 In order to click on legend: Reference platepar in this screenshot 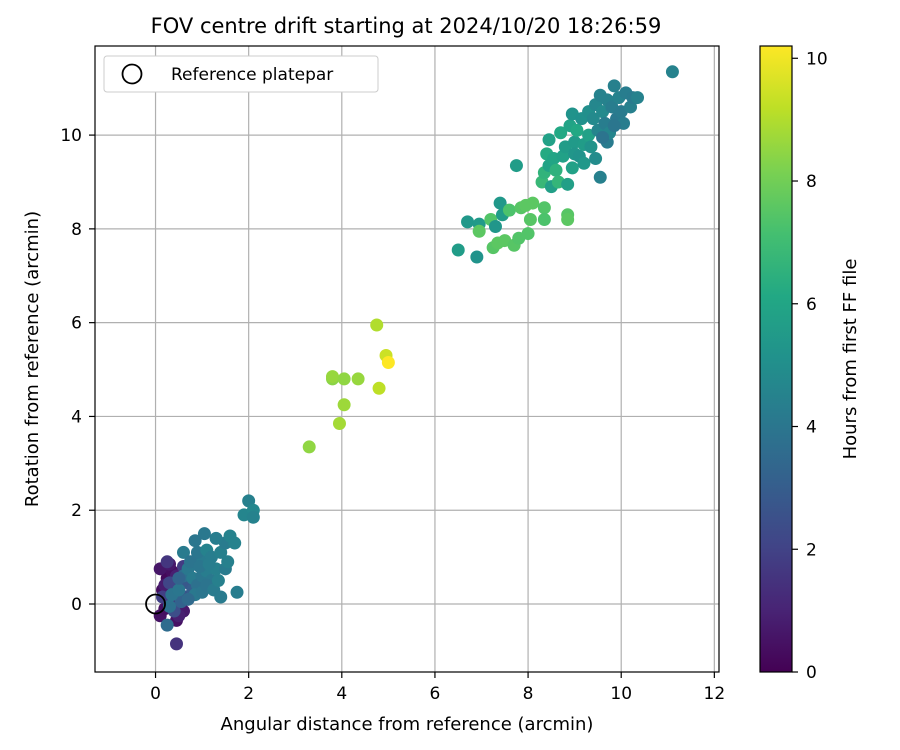, I will do `click(241, 74)`.